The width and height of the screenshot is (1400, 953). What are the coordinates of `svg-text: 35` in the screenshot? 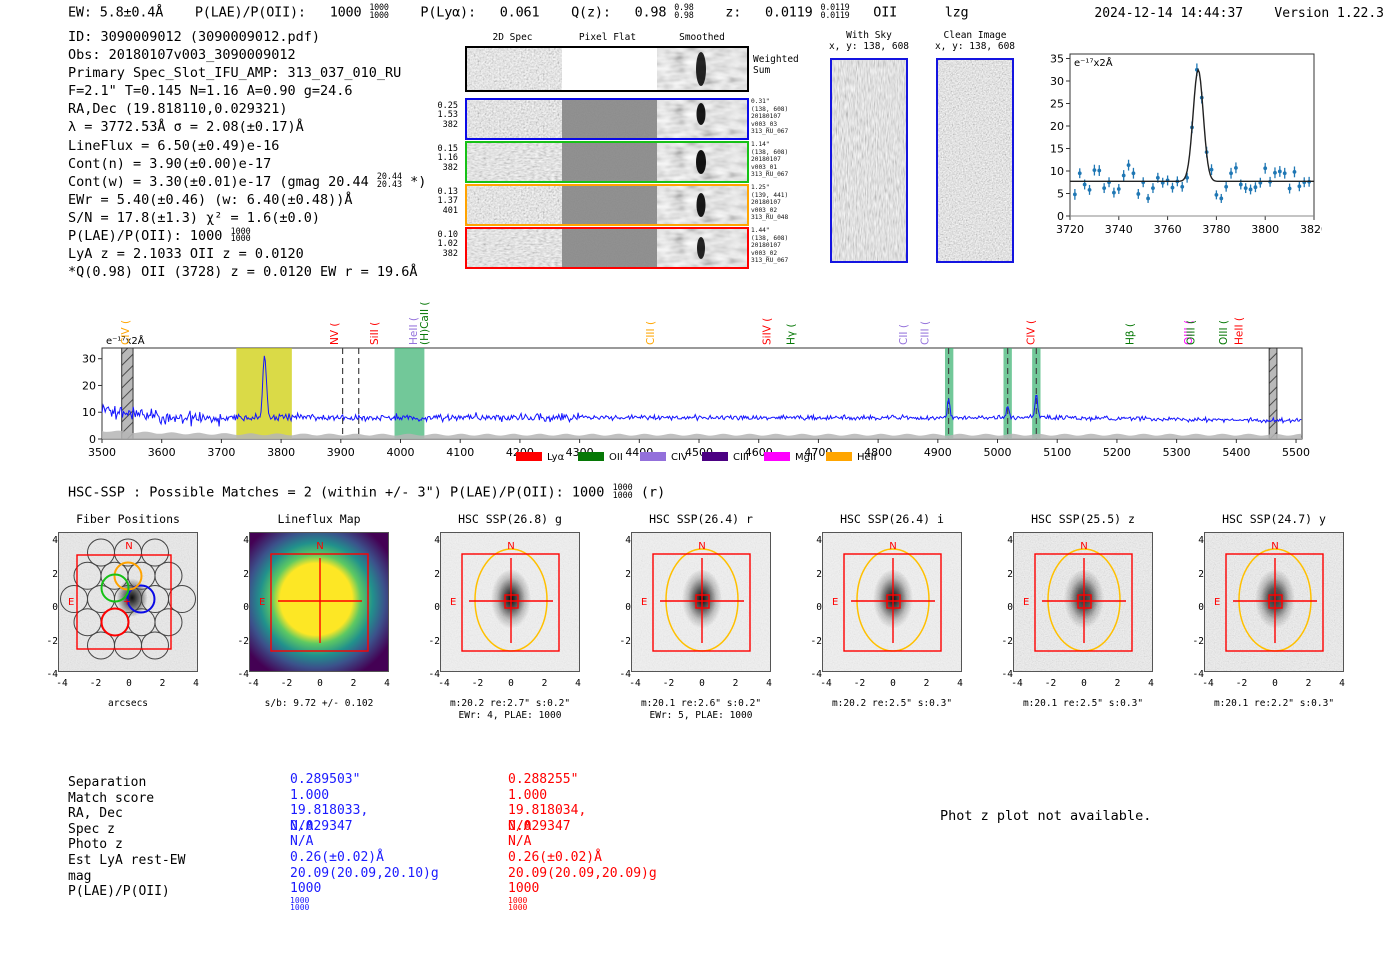 It's located at (1057, 59).